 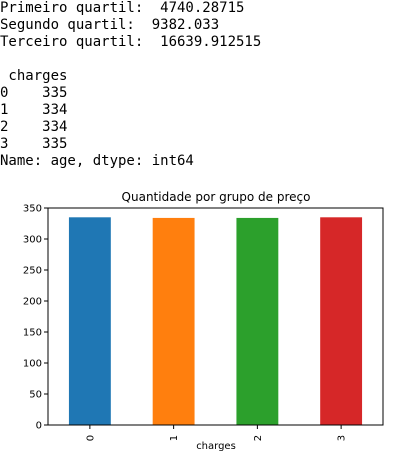 What do you see at coordinates (35, 395) in the screenshot?
I see `y-tick-label: 50` at bounding box center [35, 395].